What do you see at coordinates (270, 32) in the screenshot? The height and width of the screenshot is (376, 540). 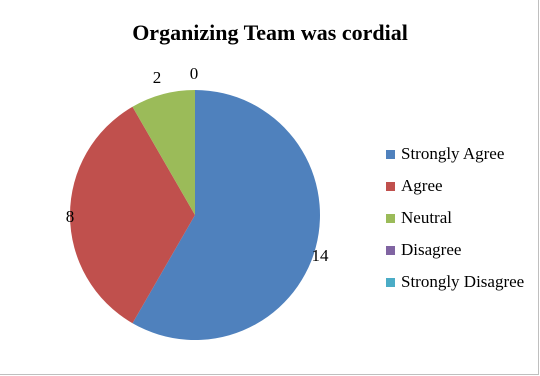 I see `chart-title: Organizing Team was cordial` at bounding box center [270, 32].